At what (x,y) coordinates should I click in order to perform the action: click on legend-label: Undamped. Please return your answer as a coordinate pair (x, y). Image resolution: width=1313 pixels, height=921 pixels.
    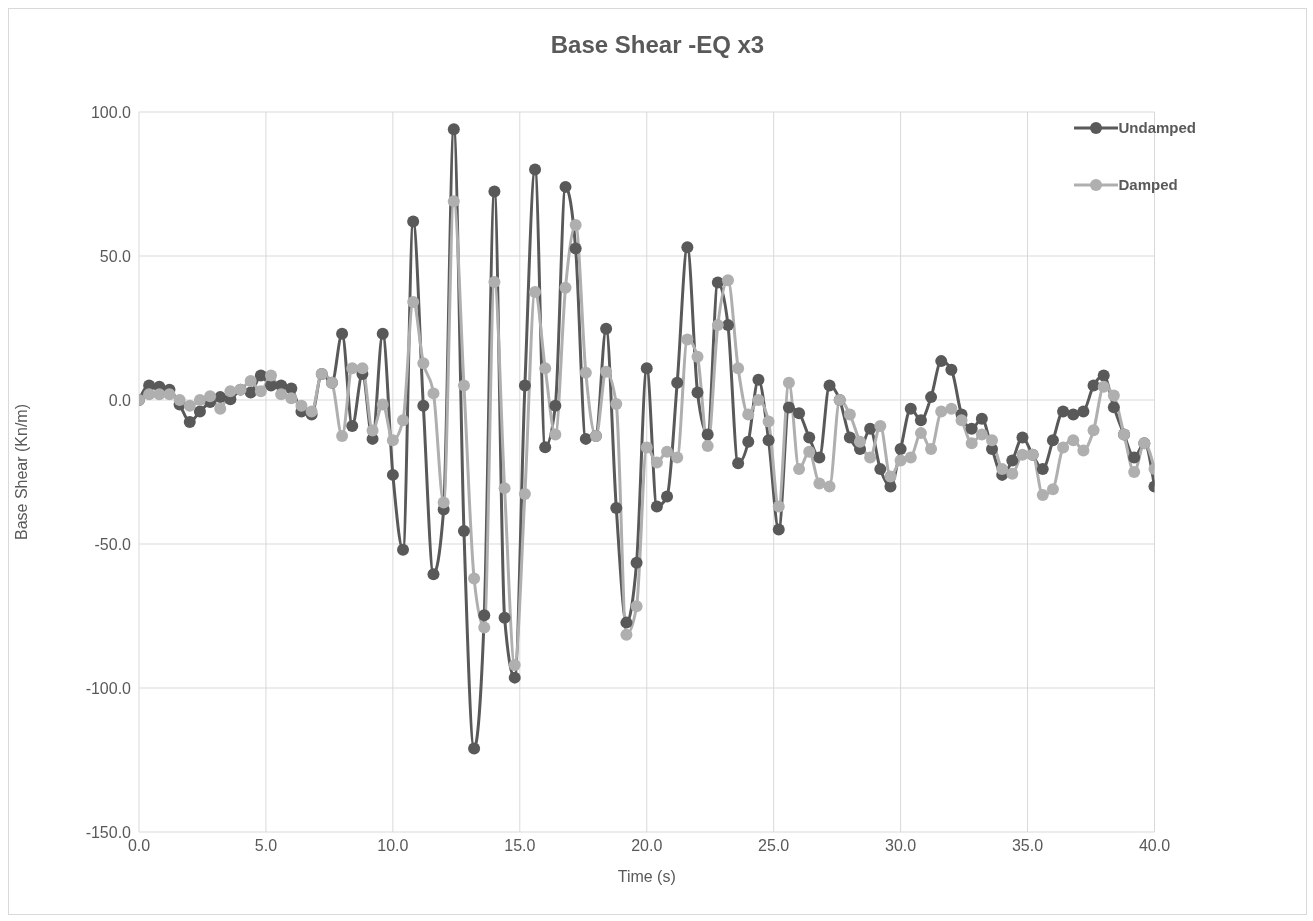
    Looking at the image, I should click on (1157, 127).